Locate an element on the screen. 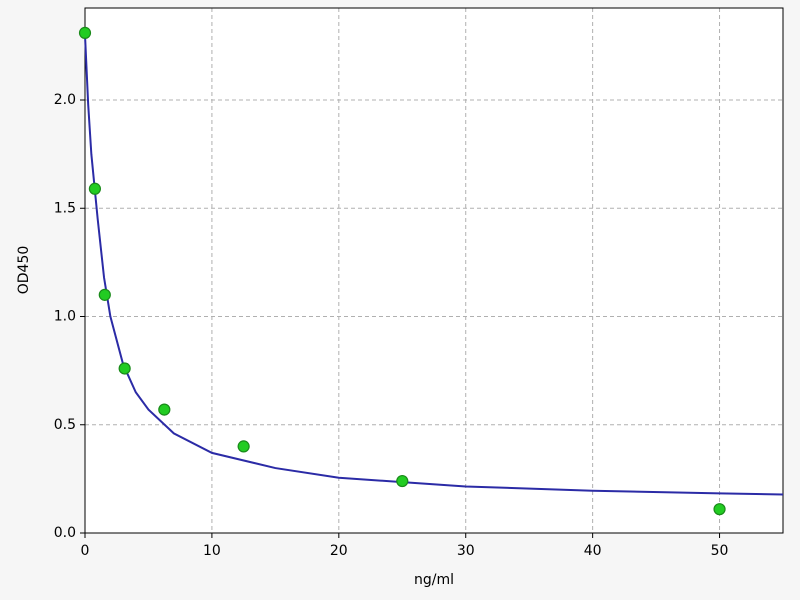 Image resolution: width=800 pixels, height=604 pixels. y-tick-label: 0.0 is located at coordinates (65, 533).